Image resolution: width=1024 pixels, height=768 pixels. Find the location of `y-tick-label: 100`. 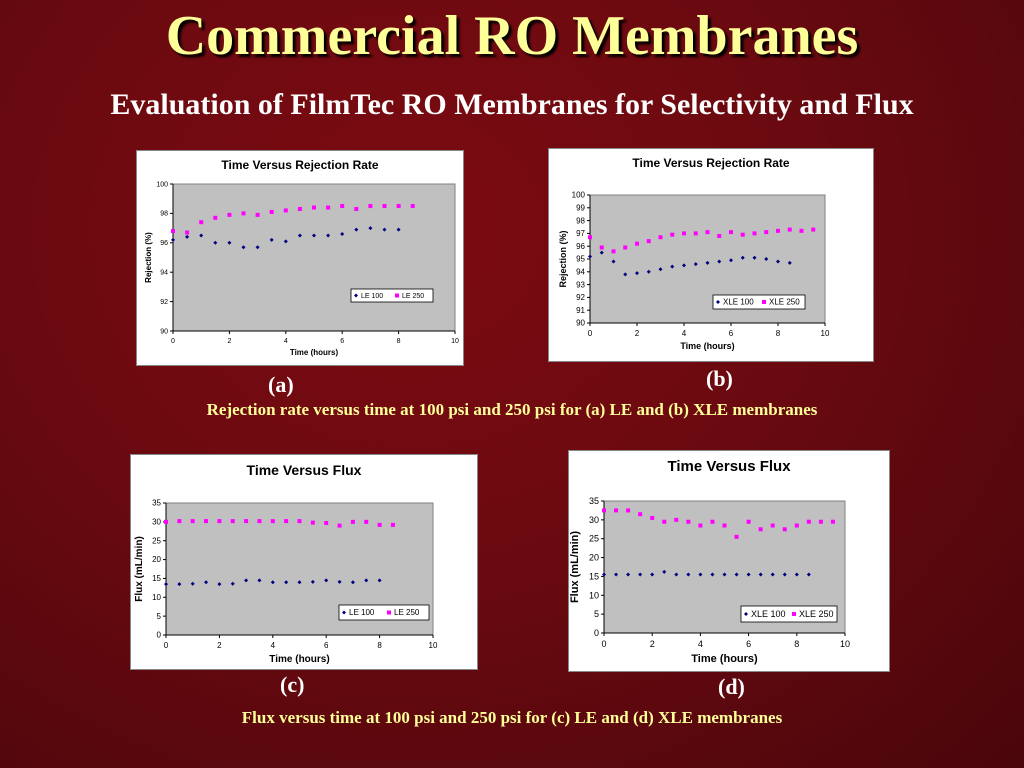

y-tick-label: 100 is located at coordinates (162, 184).